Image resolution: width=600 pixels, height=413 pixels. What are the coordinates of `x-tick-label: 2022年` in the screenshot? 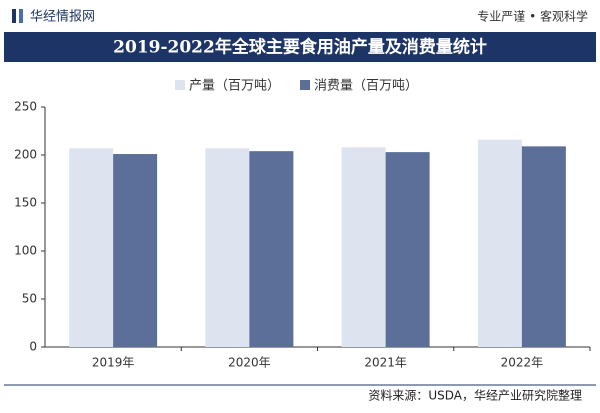 It's located at (522, 363).